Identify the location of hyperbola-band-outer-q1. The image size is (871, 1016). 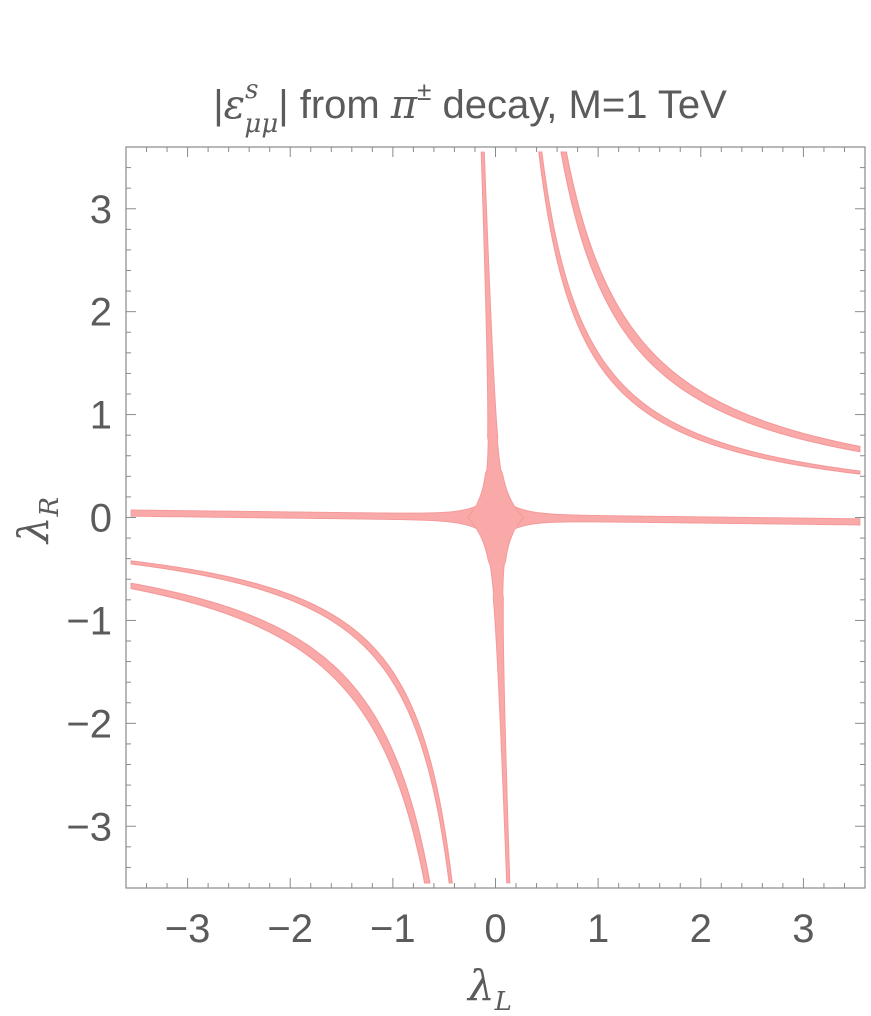
(710, 302).